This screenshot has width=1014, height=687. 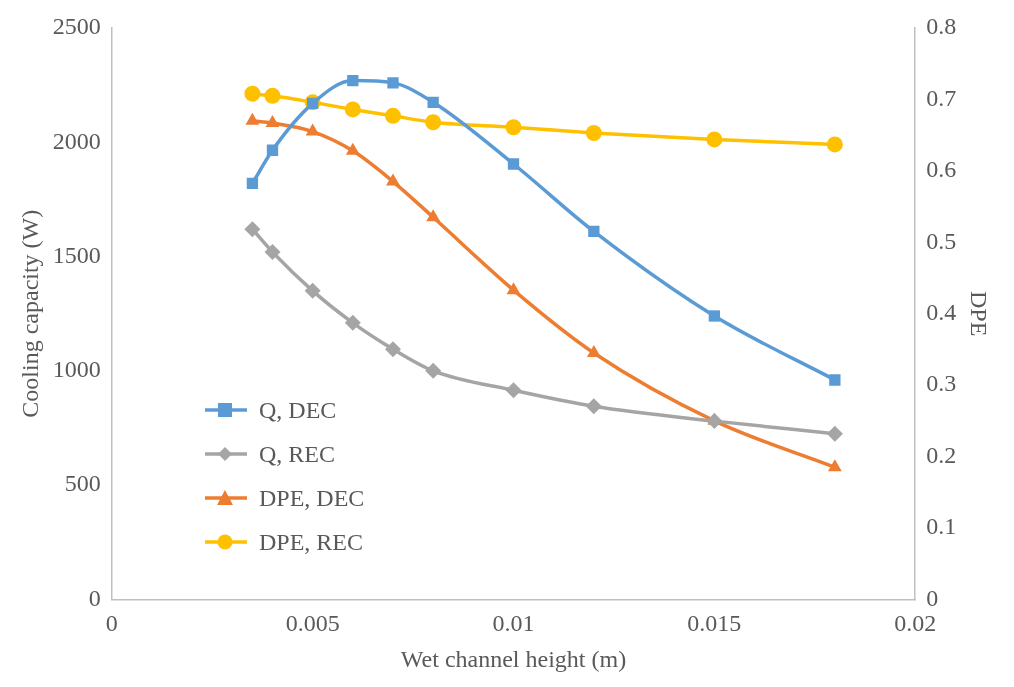 What do you see at coordinates (941, 526) in the screenshot?
I see `y2-tick-label: 0.1` at bounding box center [941, 526].